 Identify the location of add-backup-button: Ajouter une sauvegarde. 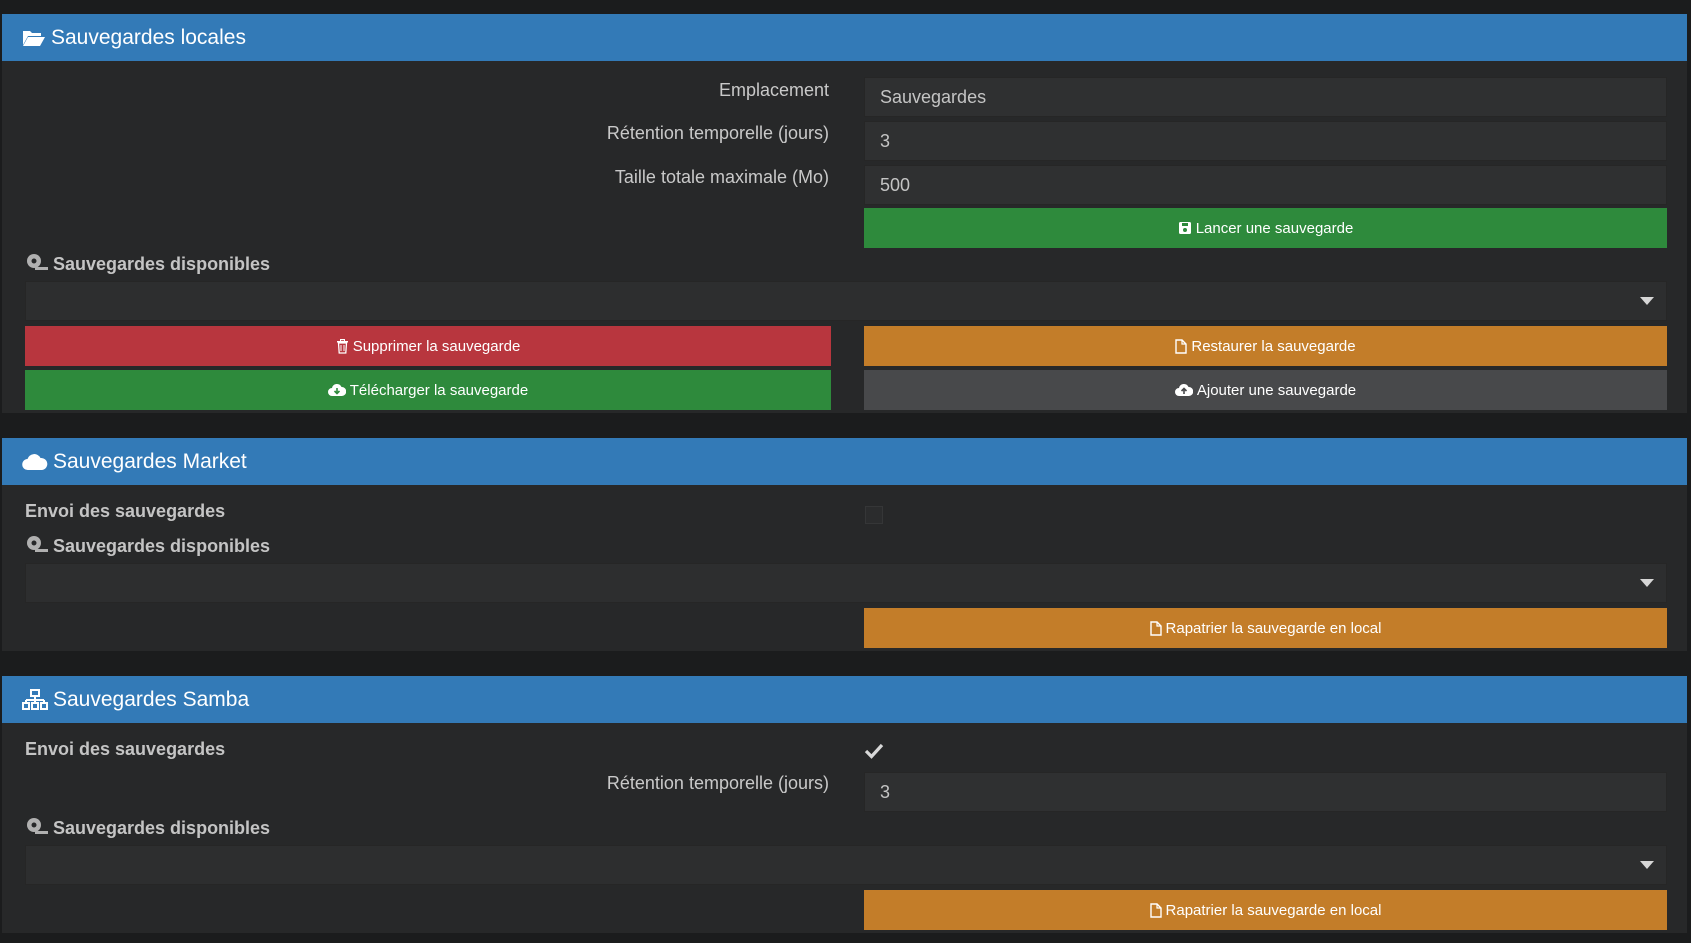
(1265, 390).